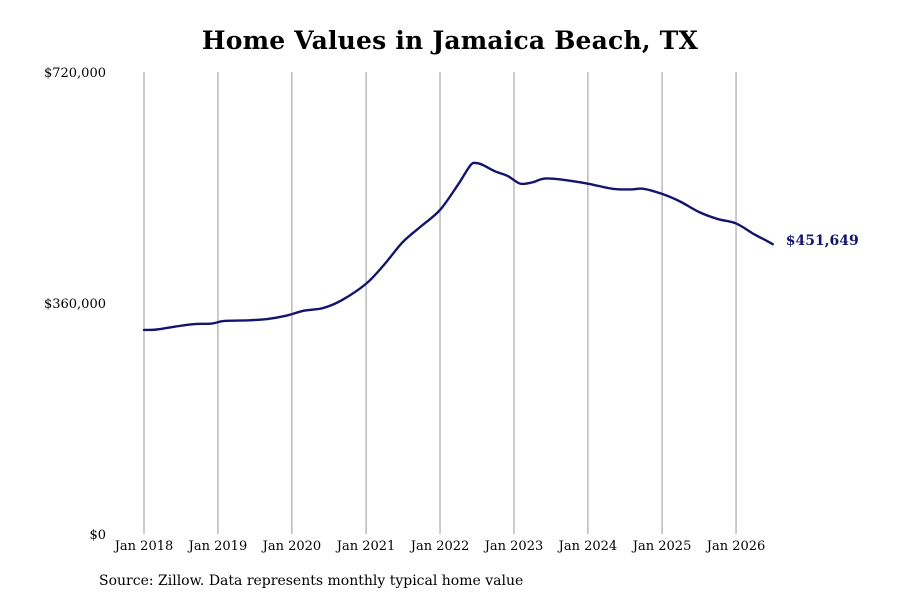 Image resolution: width=900 pixels, height=600 pixels. Describe the element at coordinates (735, 546) in the screenshot. I see `x-tick-label: Jan 2026` at that location.